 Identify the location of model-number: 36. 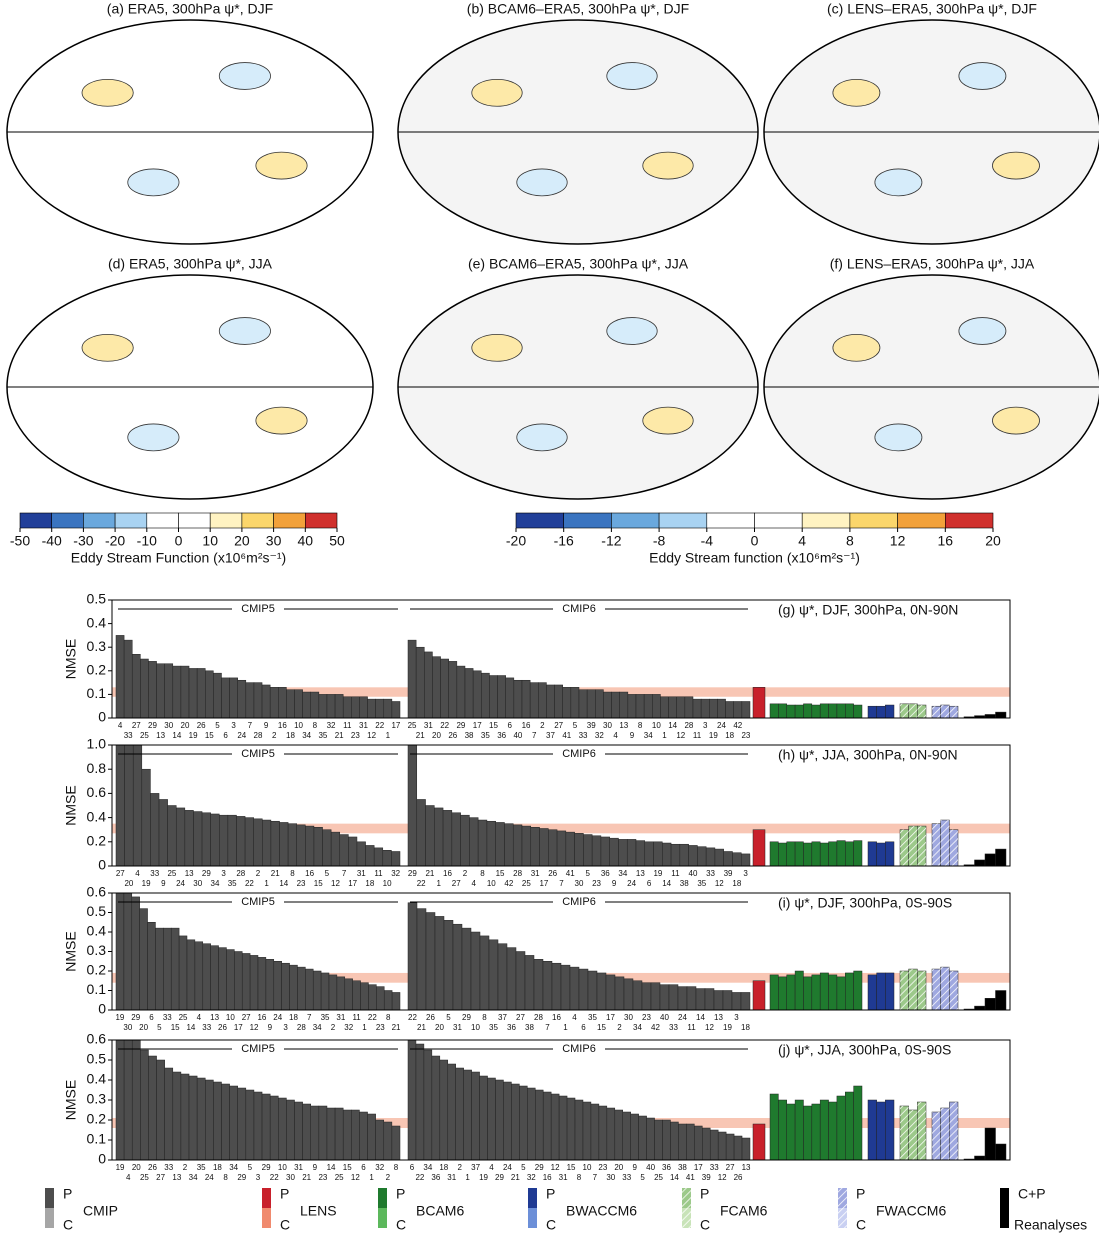
(501, 735).